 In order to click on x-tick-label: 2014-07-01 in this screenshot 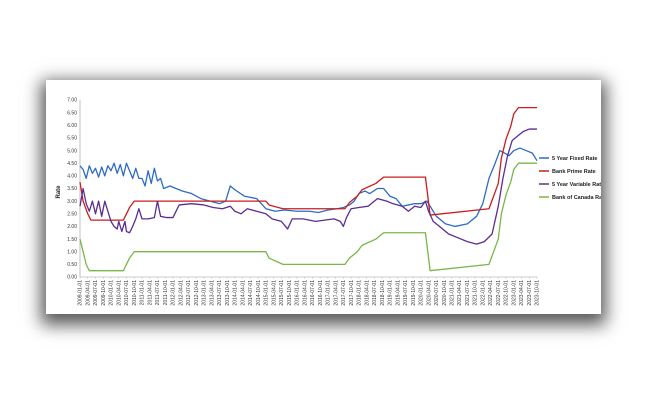, I will do `click(251, 293)`.